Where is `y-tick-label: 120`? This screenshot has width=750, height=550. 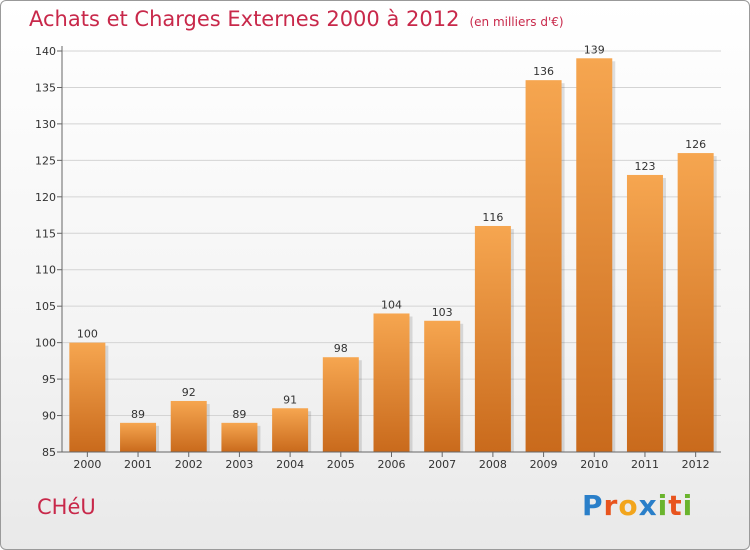
y-tick-label: 120 is located at coordinates (45, 197).